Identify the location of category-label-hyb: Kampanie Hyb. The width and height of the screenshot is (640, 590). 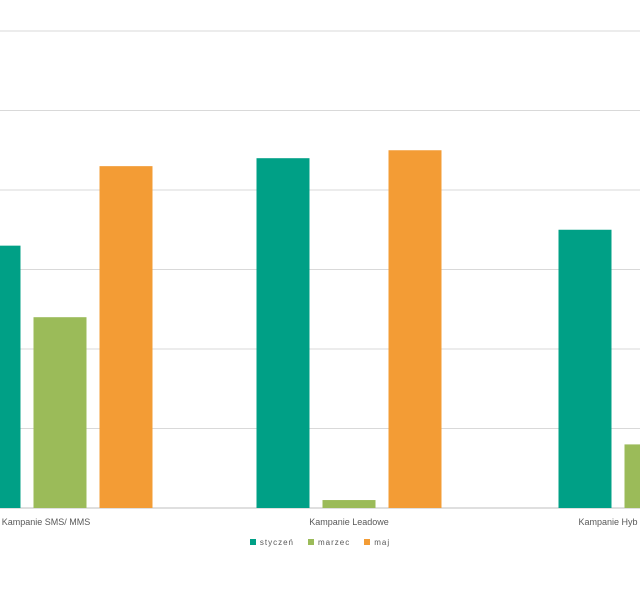
(607, 522).